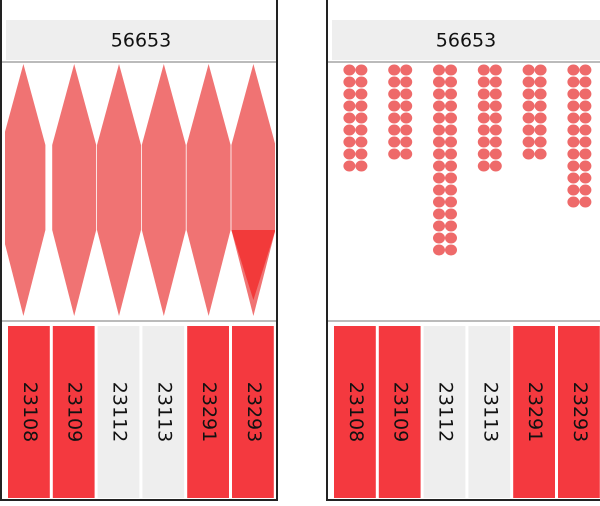  I want to click on column-label: 23291, so click(209, 412).